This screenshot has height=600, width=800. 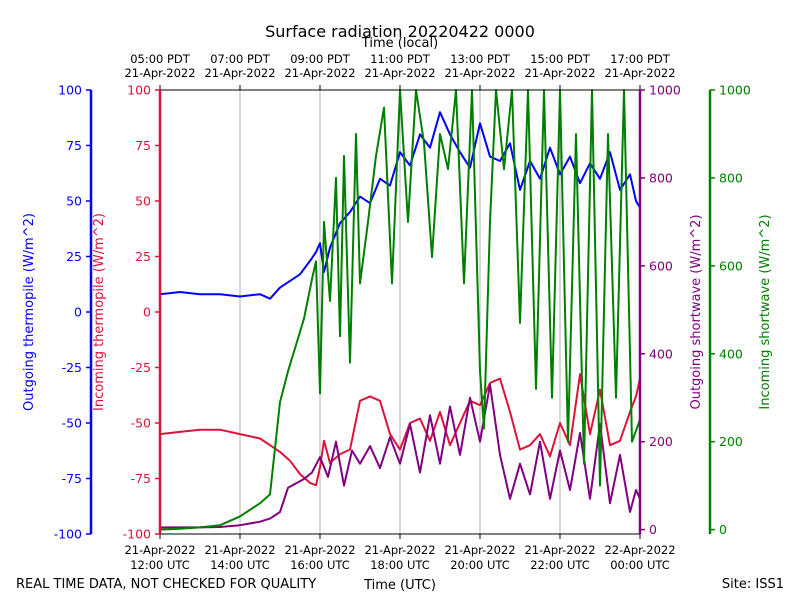 What do you see at coordinates (400, 430) in the screenshot?
I see `series-line-in_thermo` at bounding box center [400, 430].